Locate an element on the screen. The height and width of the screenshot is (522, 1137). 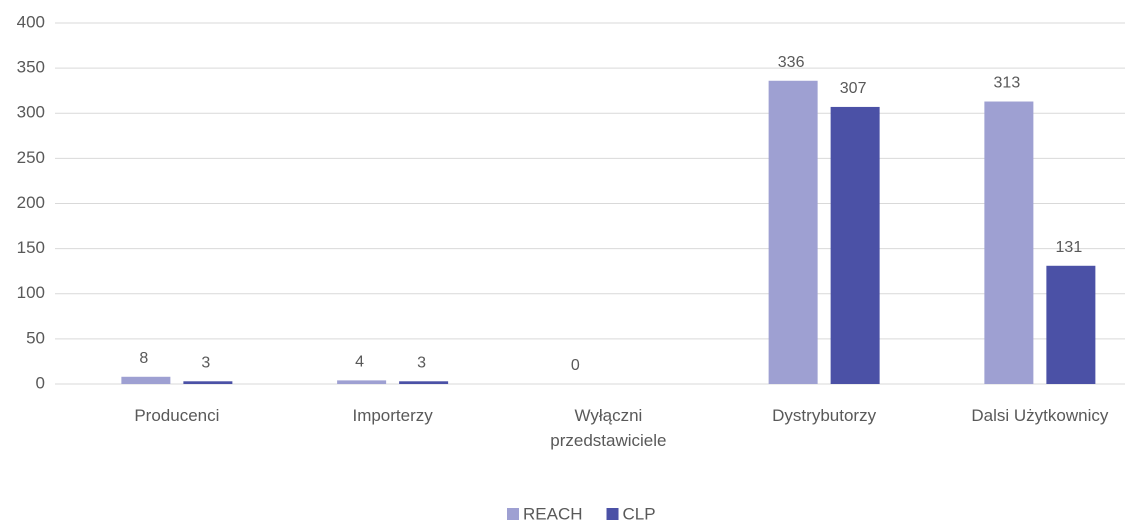
value-label: 4 is located at coordinates (359, 362).